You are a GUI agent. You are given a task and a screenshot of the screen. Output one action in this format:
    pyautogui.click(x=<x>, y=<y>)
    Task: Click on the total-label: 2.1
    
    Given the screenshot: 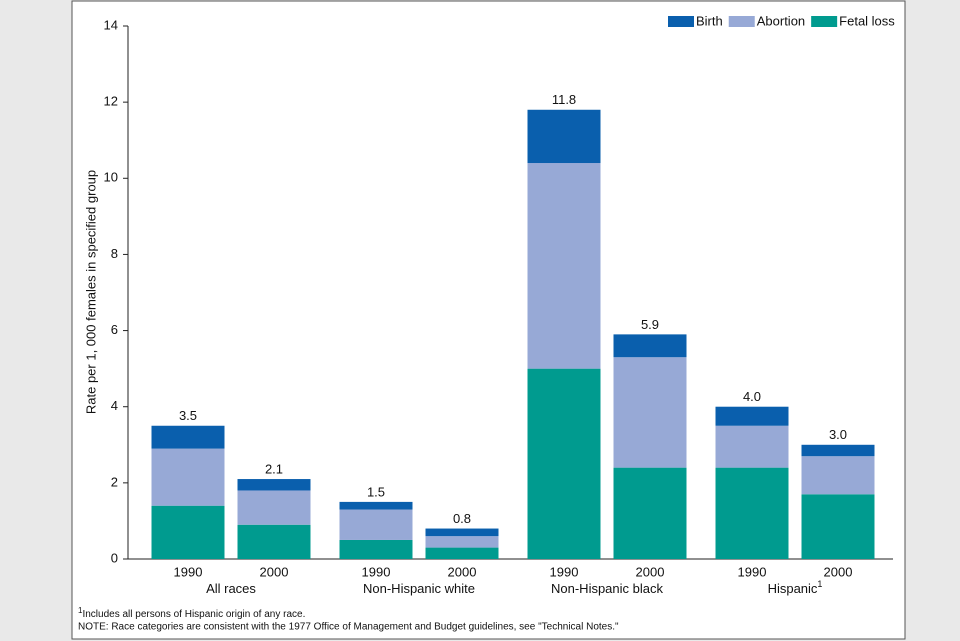 What is the action you would take?
    pyautogui.click(x=274, y=468)
    